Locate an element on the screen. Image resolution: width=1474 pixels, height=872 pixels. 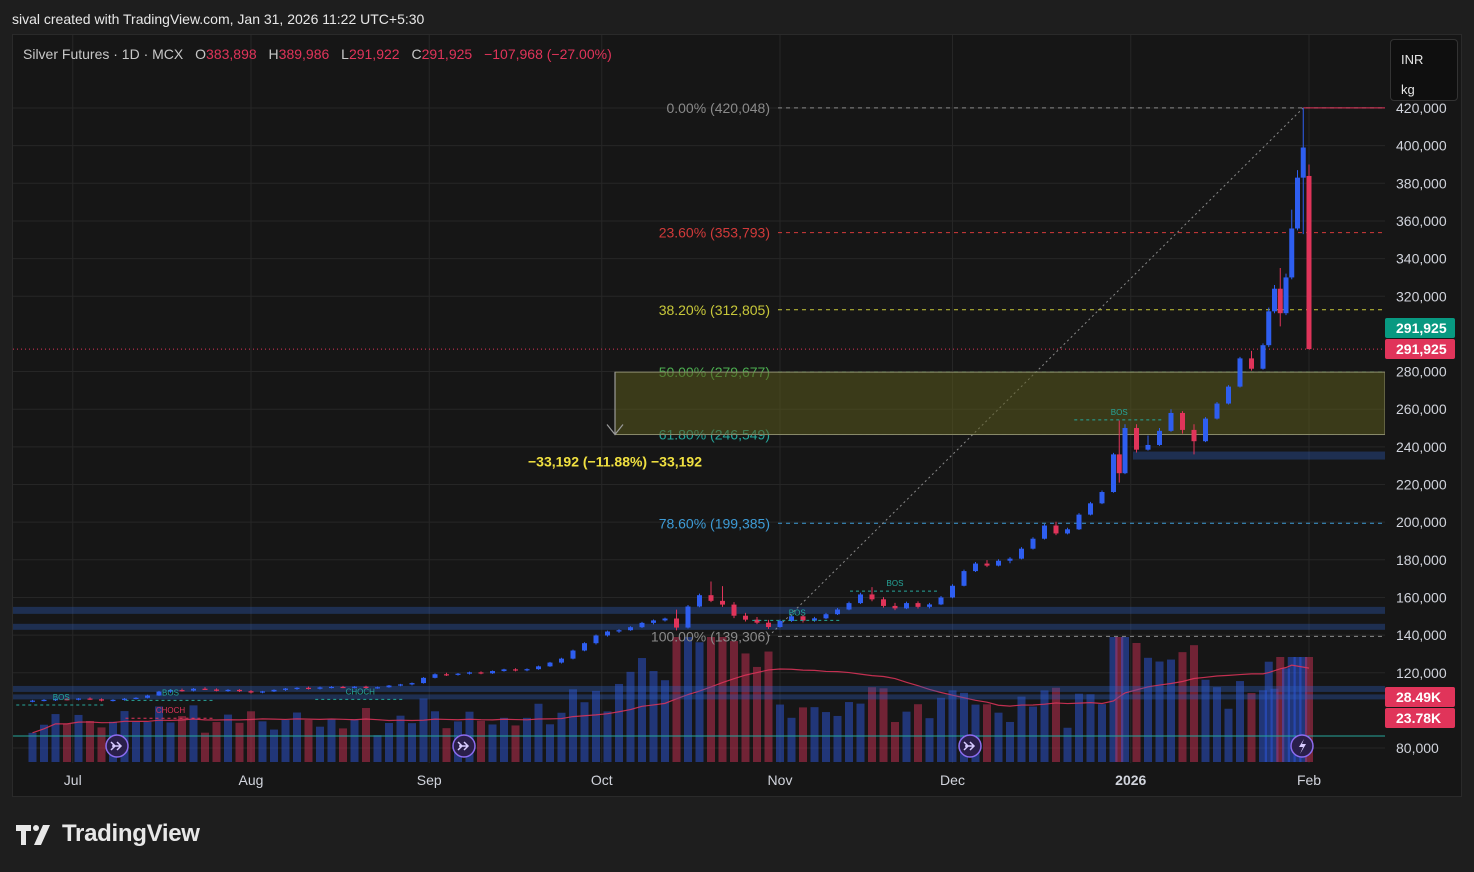
low-key: L is located at coordinates (345, 54).